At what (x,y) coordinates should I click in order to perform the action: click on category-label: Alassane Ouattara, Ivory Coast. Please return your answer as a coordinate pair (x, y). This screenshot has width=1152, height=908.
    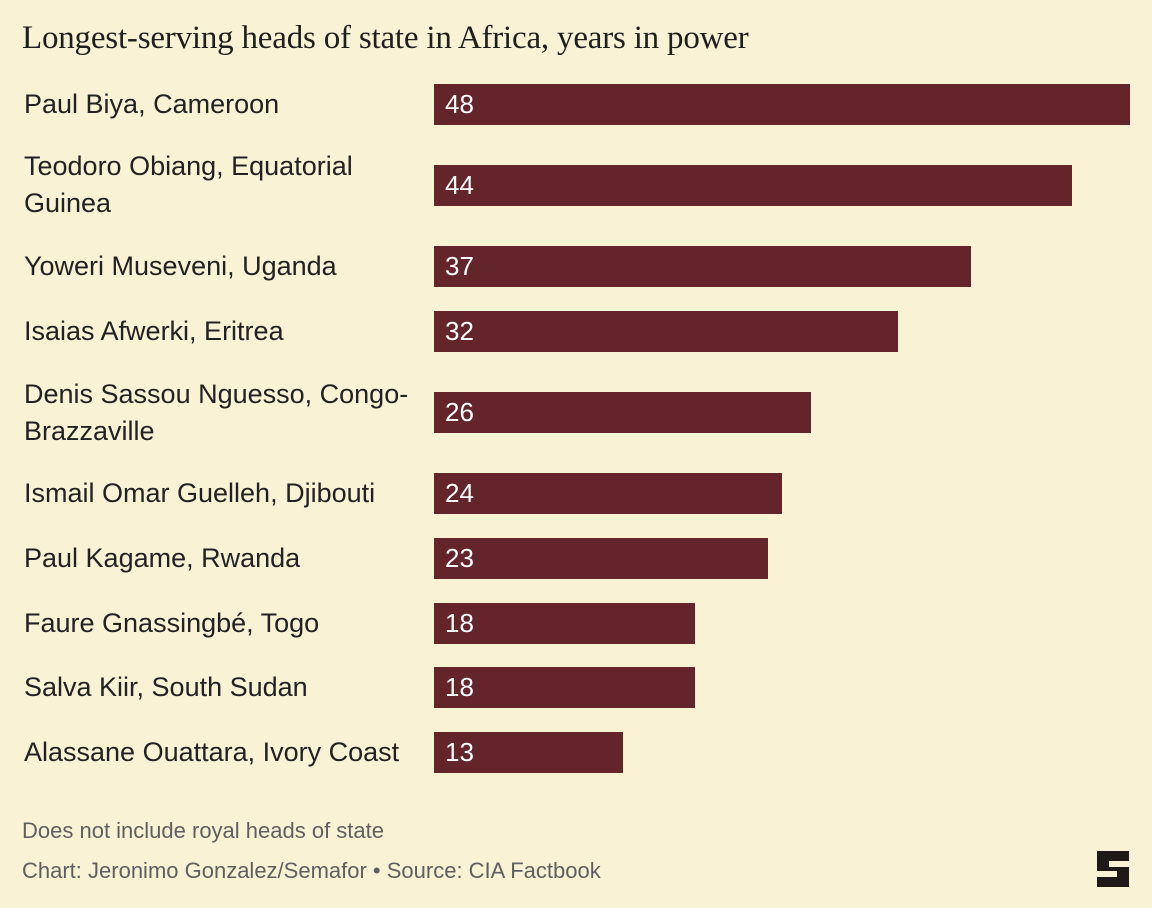
    Looking at the image, I should click on (212, 752).